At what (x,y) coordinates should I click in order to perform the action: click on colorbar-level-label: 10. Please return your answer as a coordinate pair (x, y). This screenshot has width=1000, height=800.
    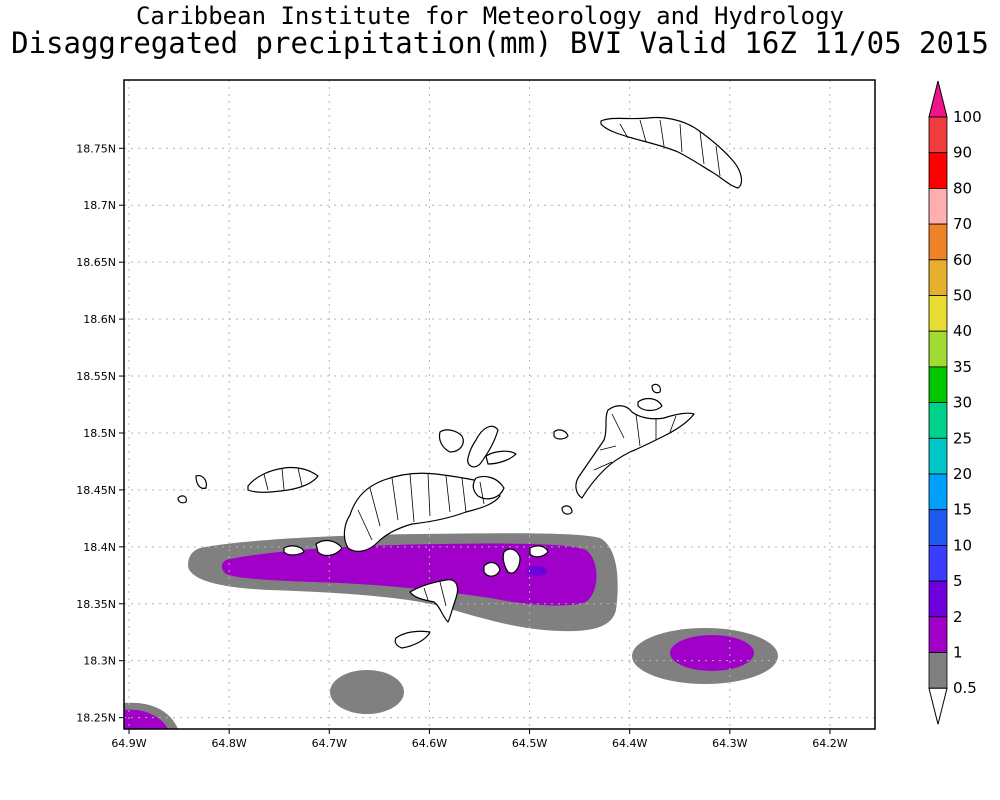
    Looking at the image, I should click on (962, 545).